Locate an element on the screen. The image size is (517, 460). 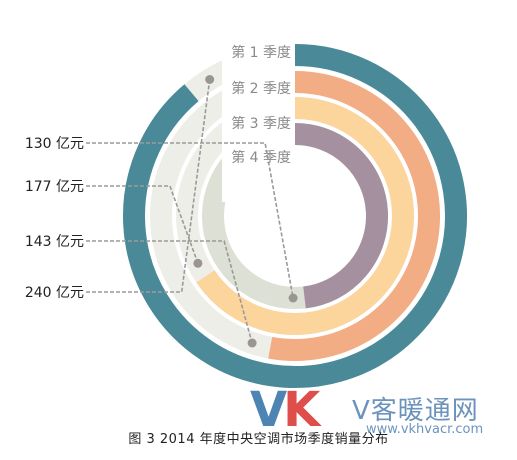
value-label: 177 亿元 is located at coordinates (54, 187).